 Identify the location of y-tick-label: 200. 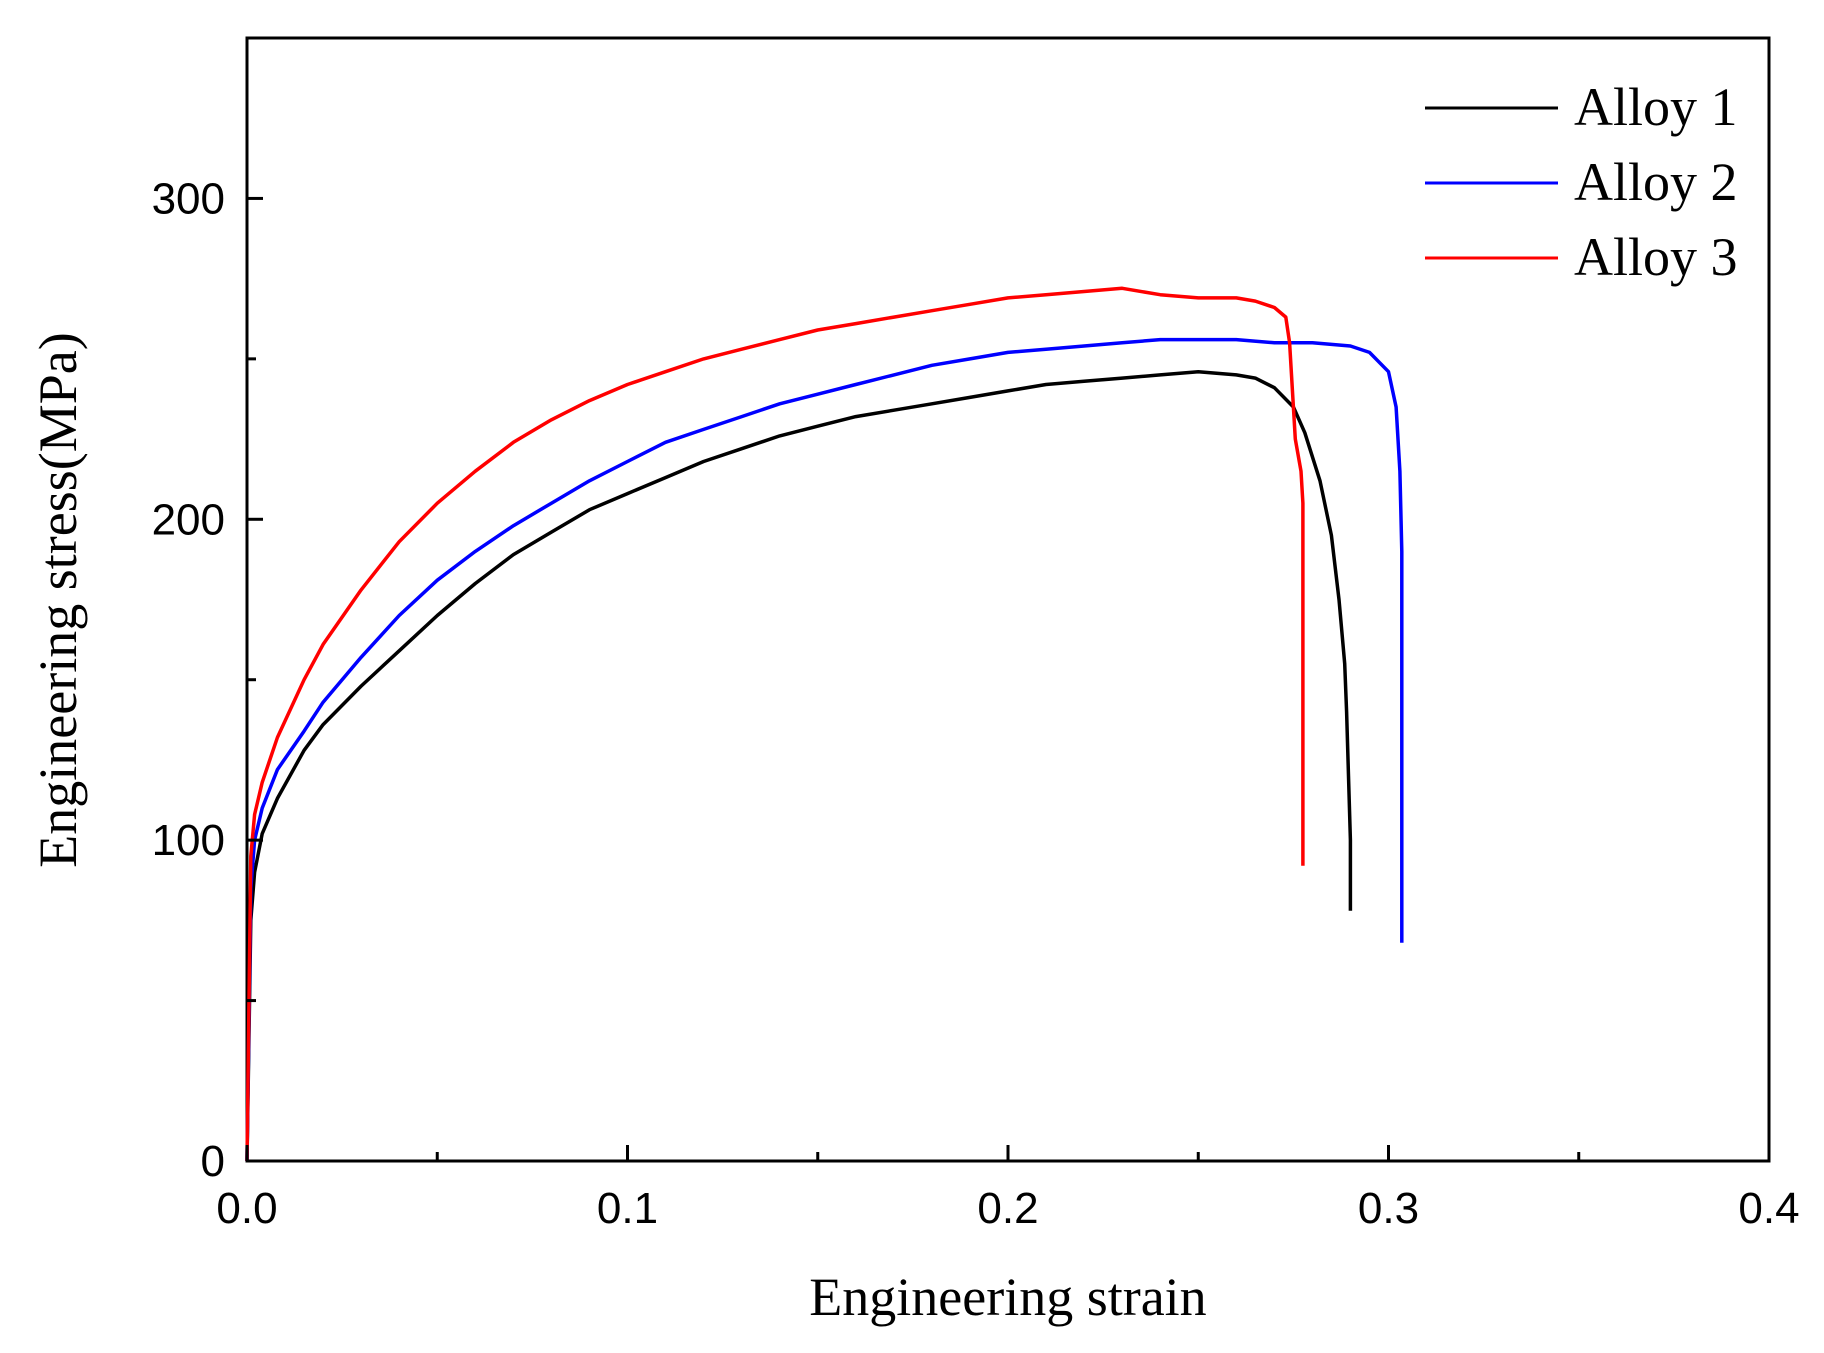
(188, 519).